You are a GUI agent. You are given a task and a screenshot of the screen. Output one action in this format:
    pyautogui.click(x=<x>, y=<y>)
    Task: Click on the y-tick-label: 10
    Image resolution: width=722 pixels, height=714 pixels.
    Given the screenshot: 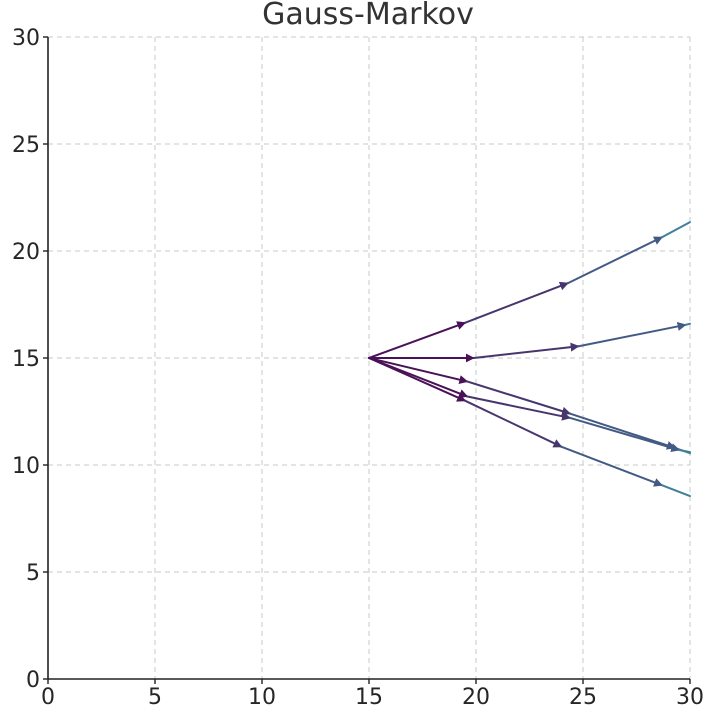 What is the action you would take?
    pyautogui.click(x=26, y=466)
    